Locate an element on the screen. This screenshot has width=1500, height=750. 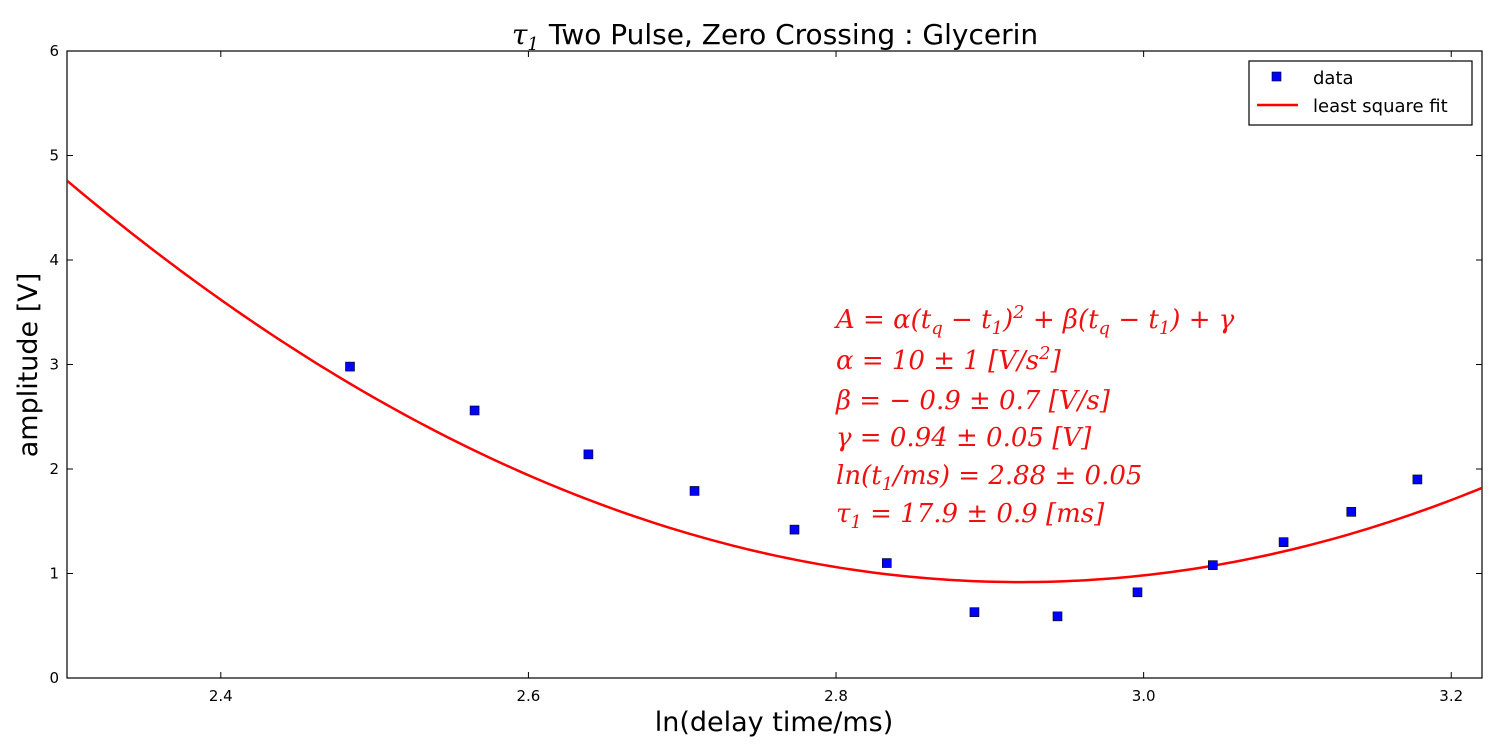
annotation-beta: β = − 0.9 ± 0.7 [V/s] is located at coordinates (973, 401).